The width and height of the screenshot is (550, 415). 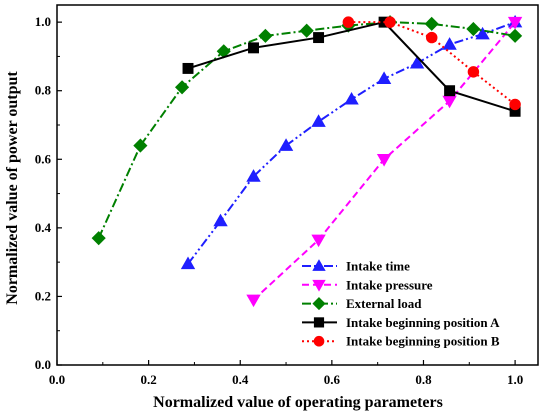 What do you see at coordinates (515, 379) in the screenshot?
I see `x-tick-label: 1.0` at bounding box center [515, 379].